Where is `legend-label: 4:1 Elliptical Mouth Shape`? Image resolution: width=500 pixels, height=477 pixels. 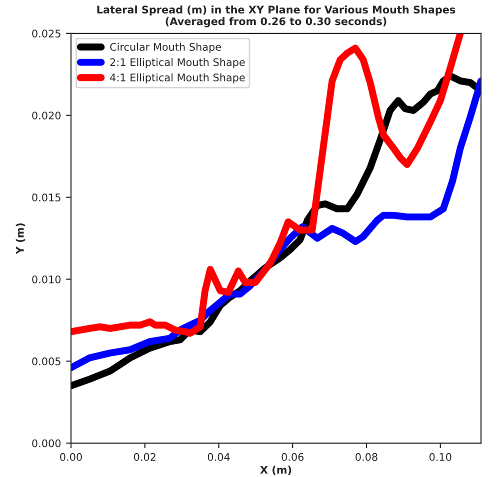
legend-label: 4:1 Elliptical Mouth Shape is located at coordinates (177, 78).